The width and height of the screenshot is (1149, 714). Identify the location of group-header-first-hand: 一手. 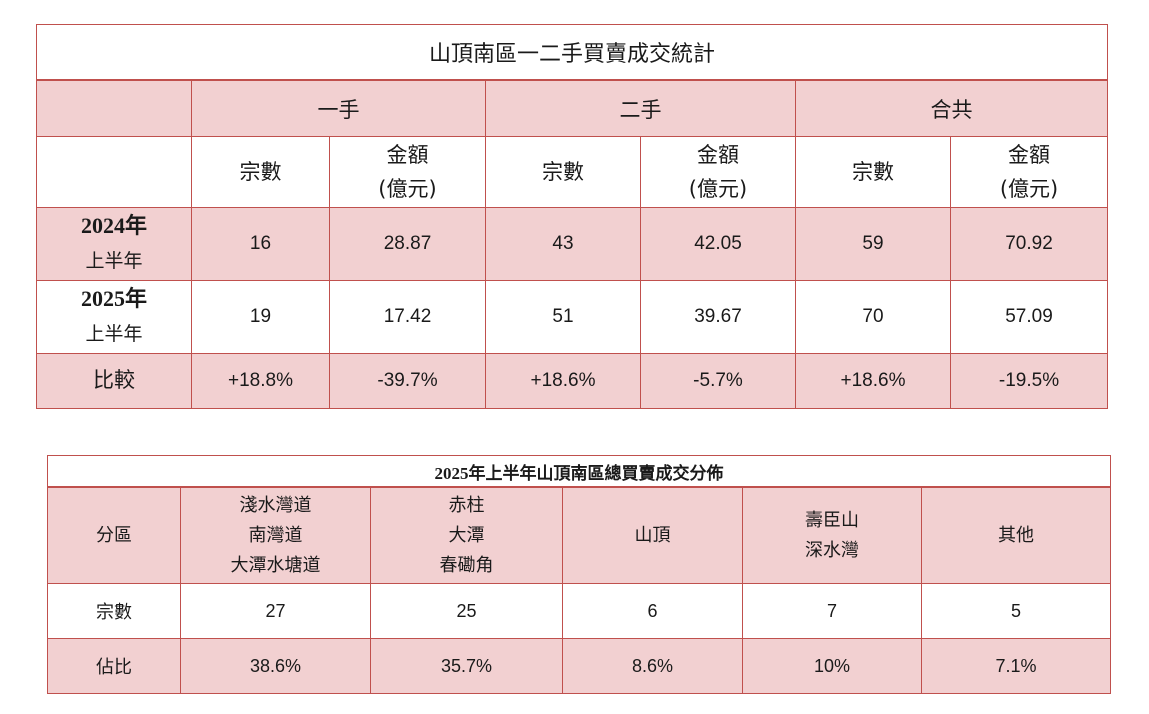
(338, 108).